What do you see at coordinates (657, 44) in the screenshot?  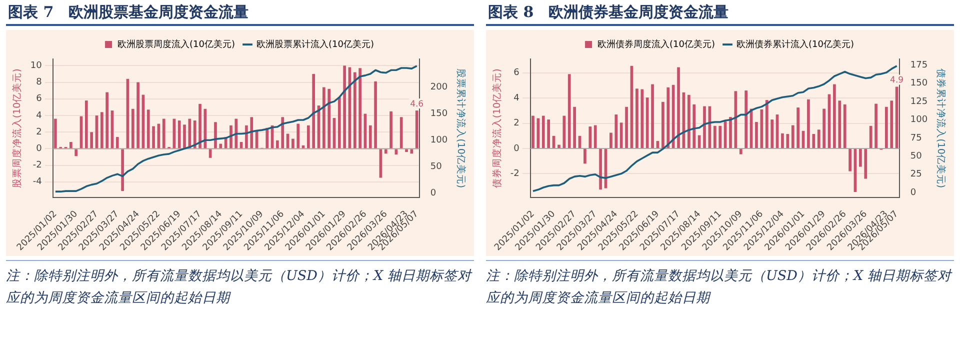 I see `legend-label: 欧洲债券周度流入(10亿美元)` at bounding box center [657, 44].